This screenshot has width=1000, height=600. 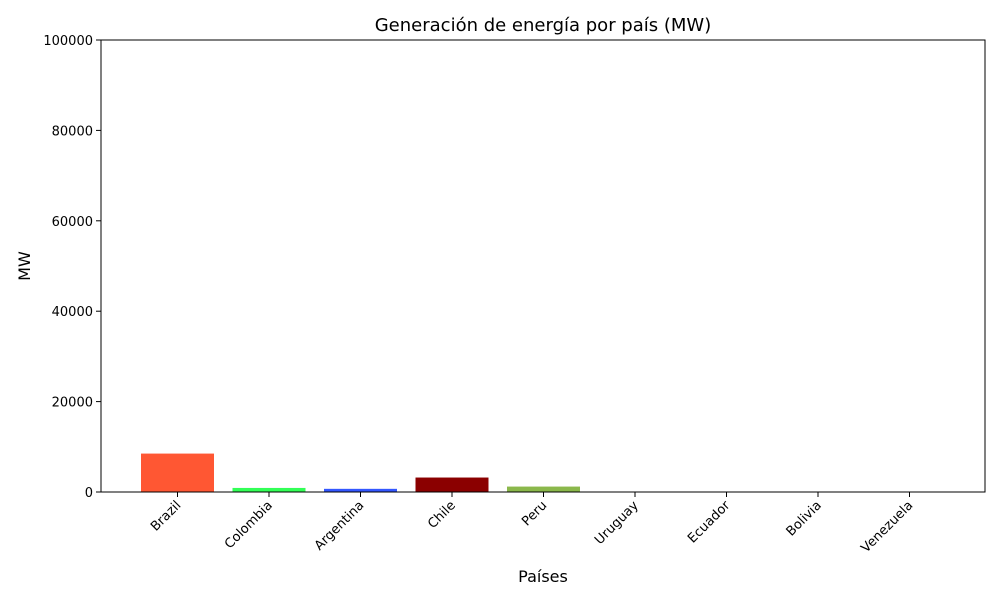 I want to click on bar-peru, so click(x=543, y=489).